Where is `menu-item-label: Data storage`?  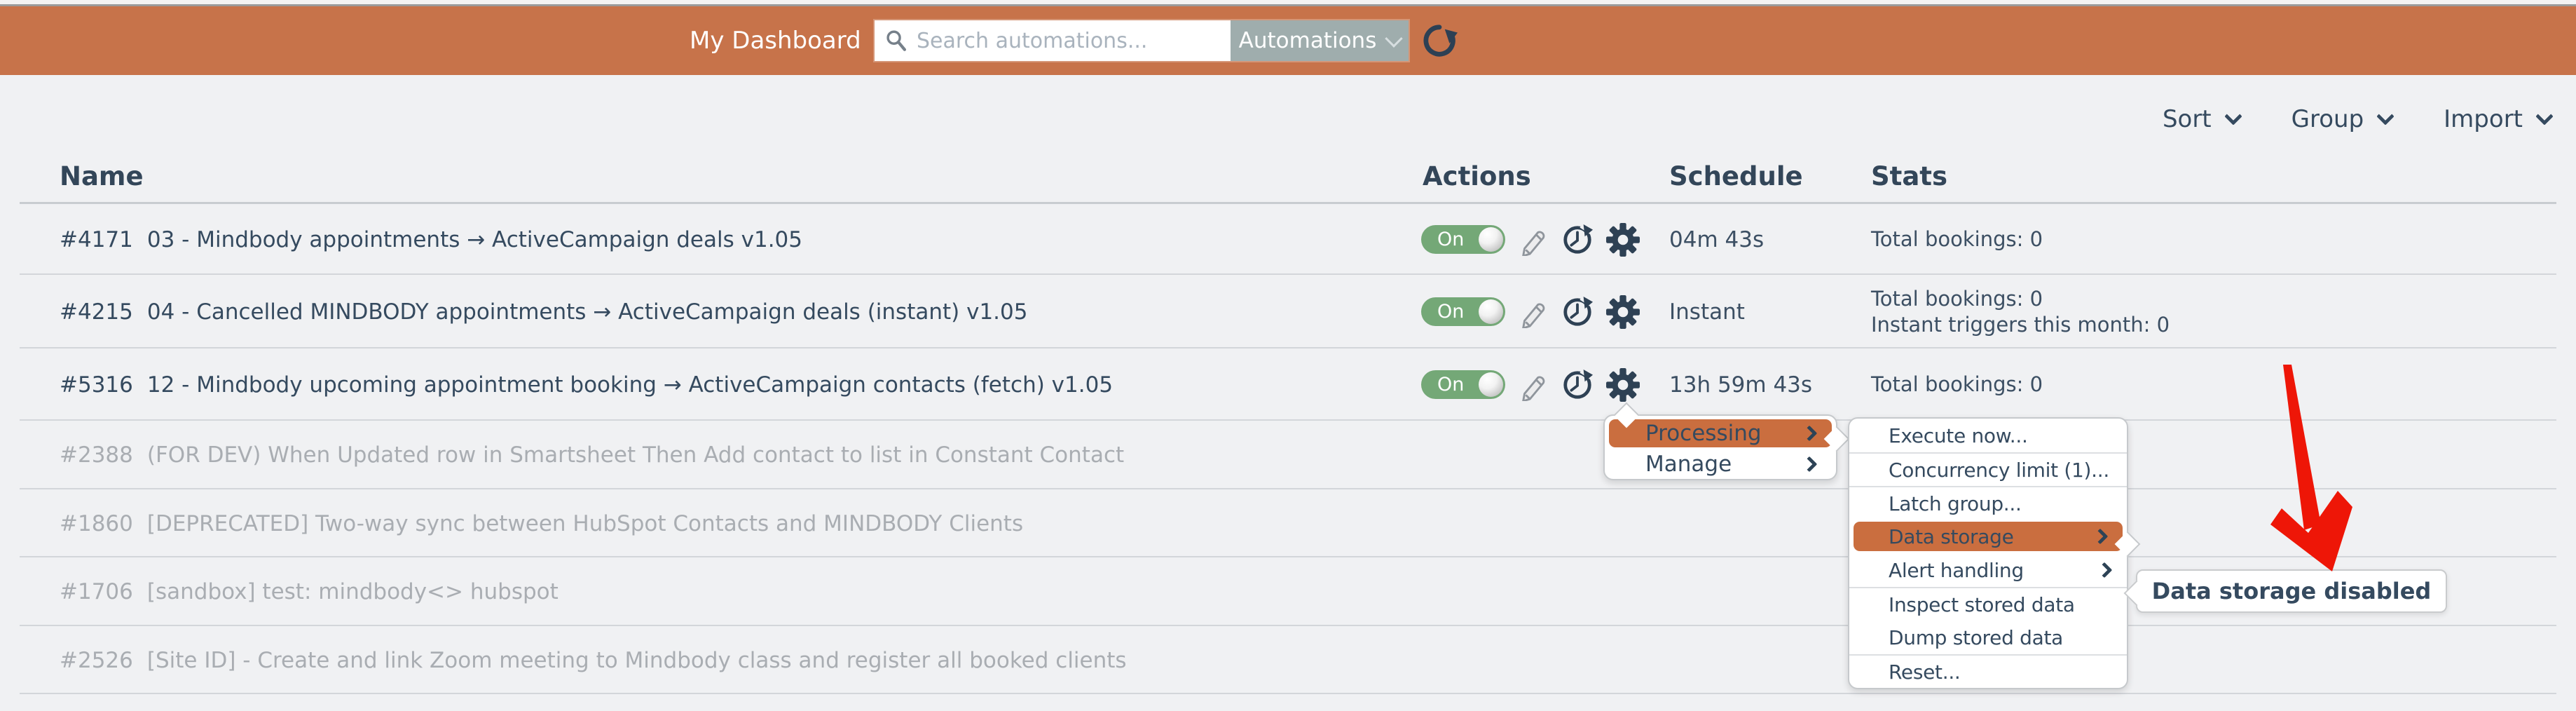
menu-item-label: Data storage is located at coordinates (1952, 536).